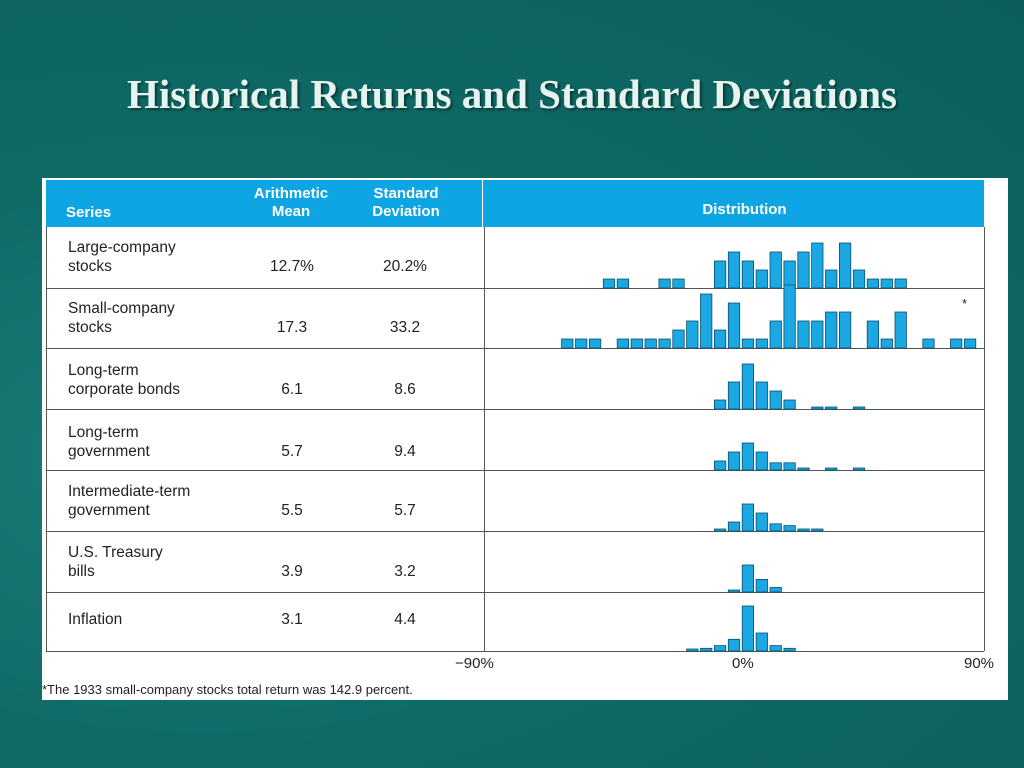  What do you see at coordinates (965, 303) in the screenshot?
I see `asterisk-mark: *` at bounding box center [965, 303].